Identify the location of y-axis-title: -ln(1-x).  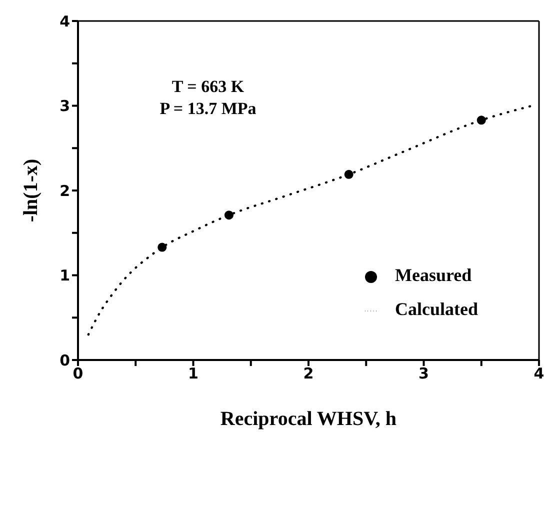
(31, 190).